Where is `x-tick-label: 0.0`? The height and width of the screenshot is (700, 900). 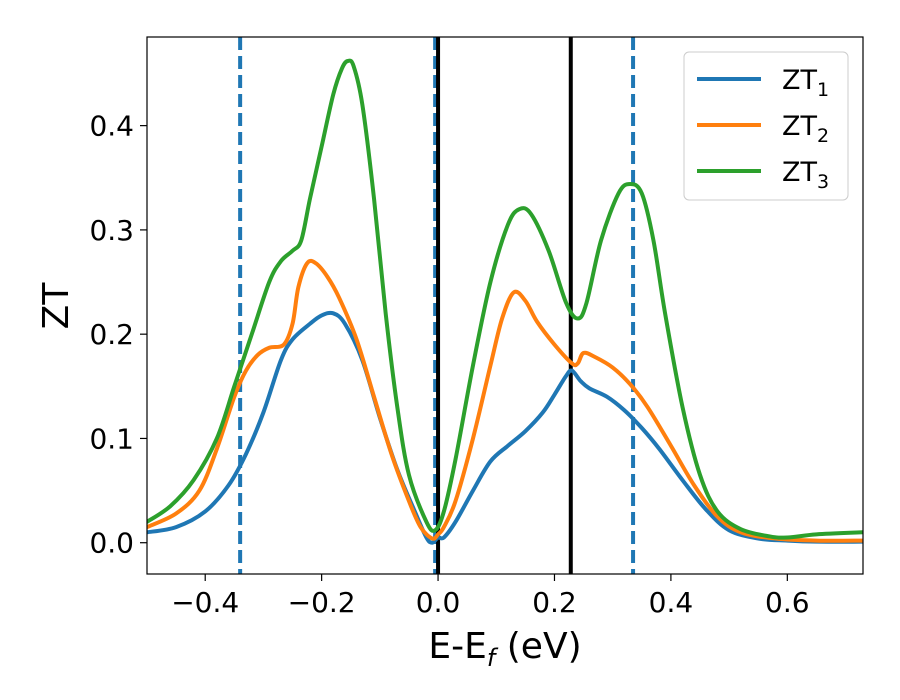 x-tick-label: 0.0 is located at coordinates (438, 602).